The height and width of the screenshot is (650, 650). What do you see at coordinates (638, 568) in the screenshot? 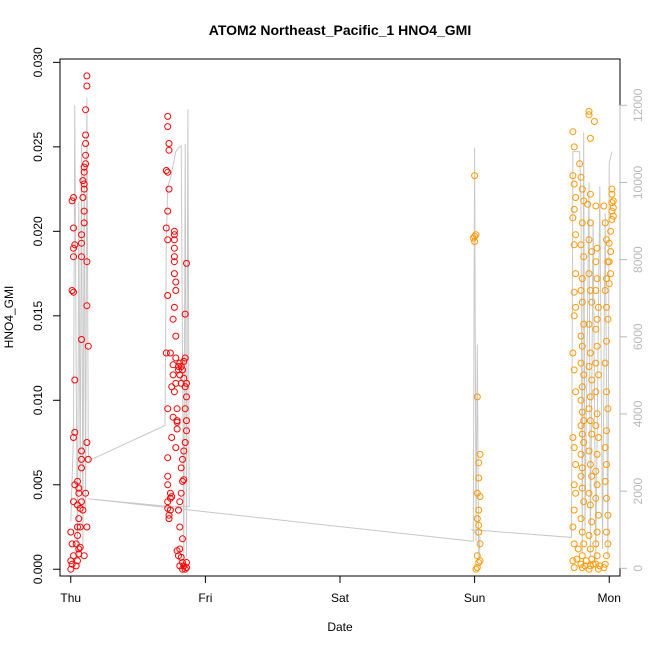
I see `right-y-tick-label: 0` at bounding box center [638, 568].